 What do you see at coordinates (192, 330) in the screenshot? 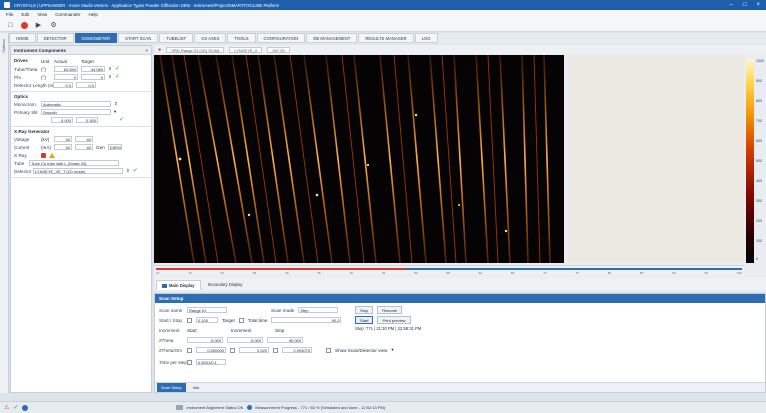
I see `col-start-label: Start` at bounding box center [192, 330].